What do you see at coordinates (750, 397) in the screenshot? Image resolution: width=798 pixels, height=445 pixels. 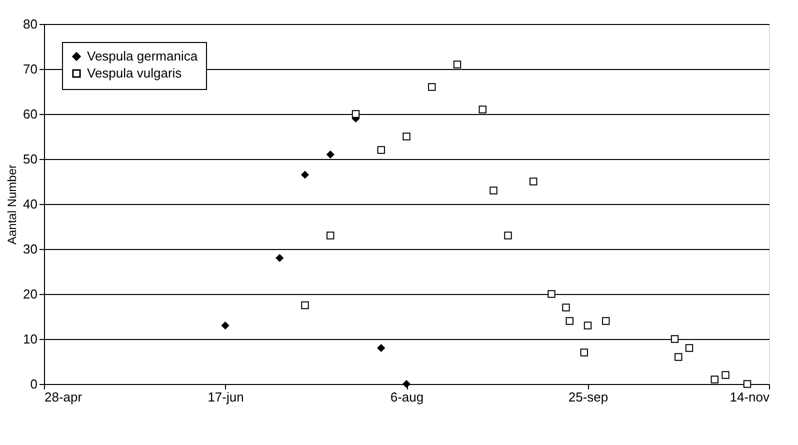 I see `x-tick-label: 14-nov` at bounding box center [750, 397].